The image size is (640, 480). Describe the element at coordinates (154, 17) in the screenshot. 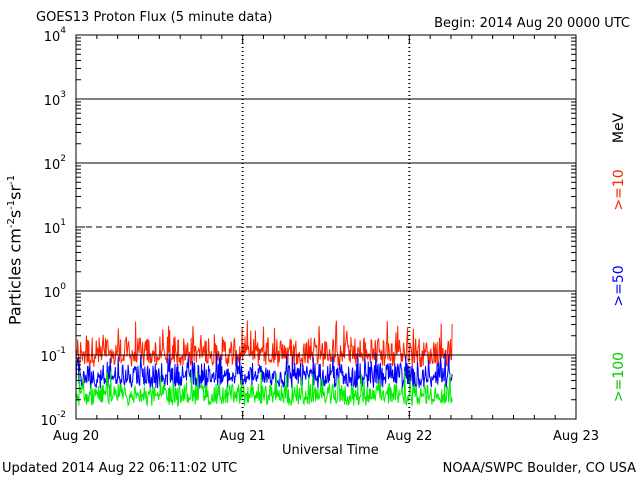

I see `chart-title: GOES13 Proton Flux (5 minute data)` at that location.